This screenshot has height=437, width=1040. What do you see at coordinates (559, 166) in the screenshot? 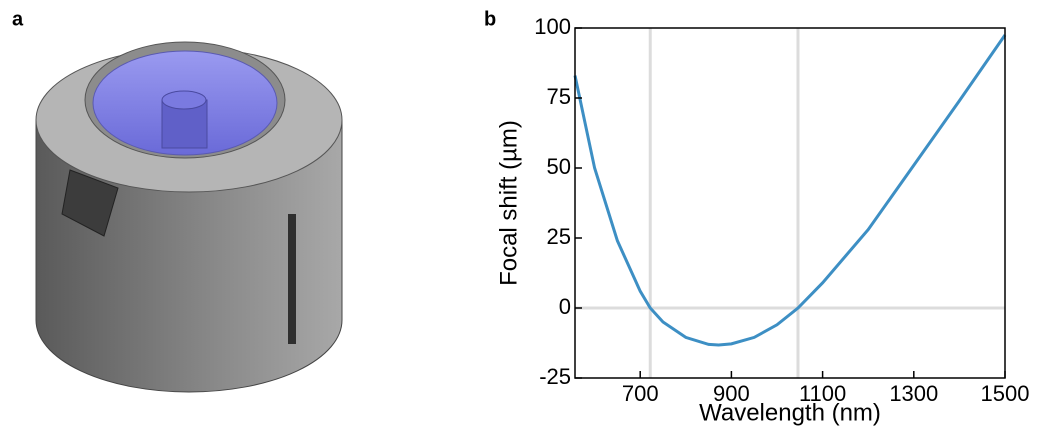
I see `y-tick-label: 50` at bounding box center [559, 166].